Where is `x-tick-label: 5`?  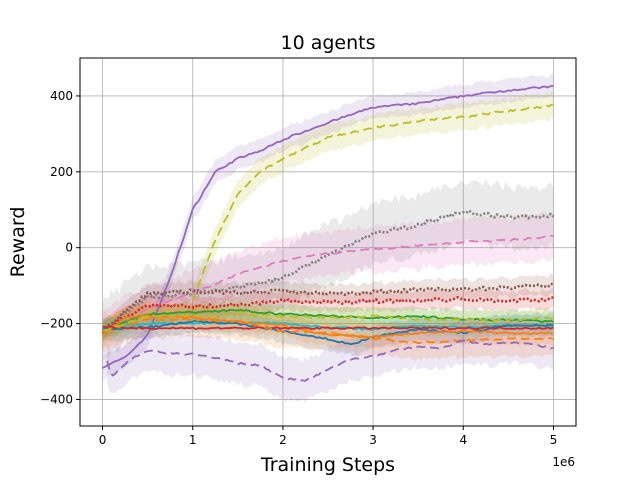 x-tick-label: 5 is located at coordinates (554, 440).